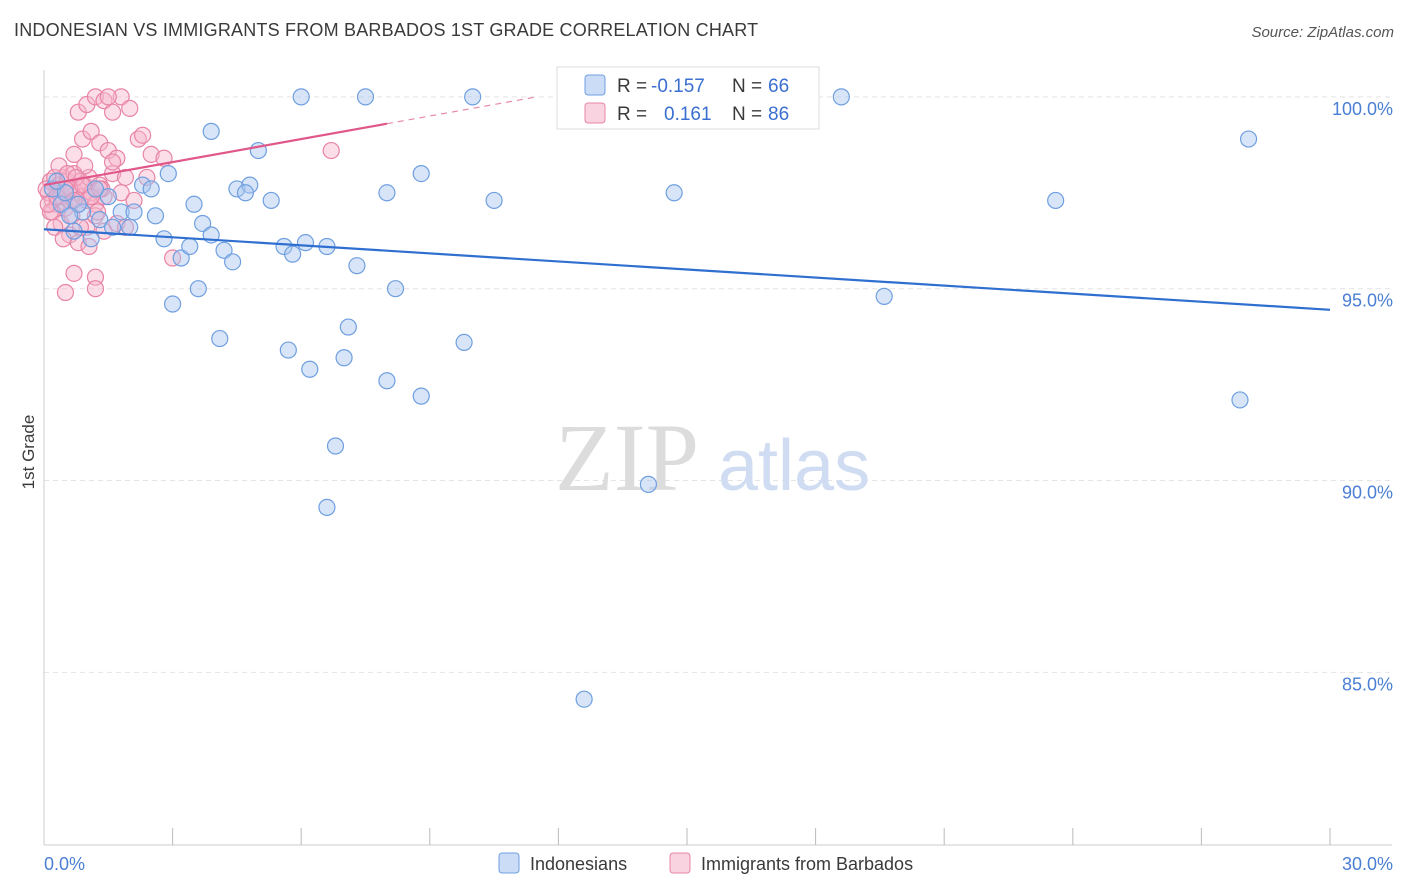 The height and width of the screenshot is (892, 1406). I want to click on legend-r-value-1: -0.157, so click(678, 86).